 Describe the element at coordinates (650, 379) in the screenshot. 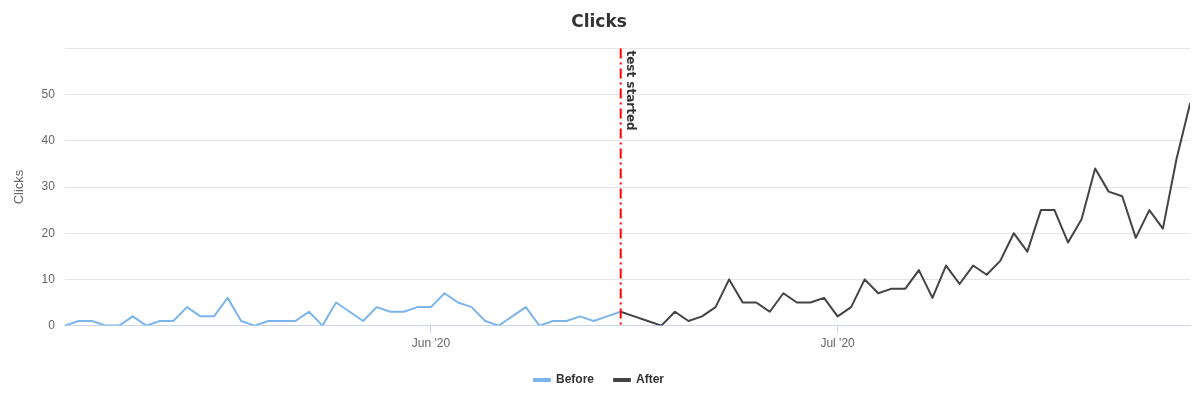

I see `legend-label: After` at that location.